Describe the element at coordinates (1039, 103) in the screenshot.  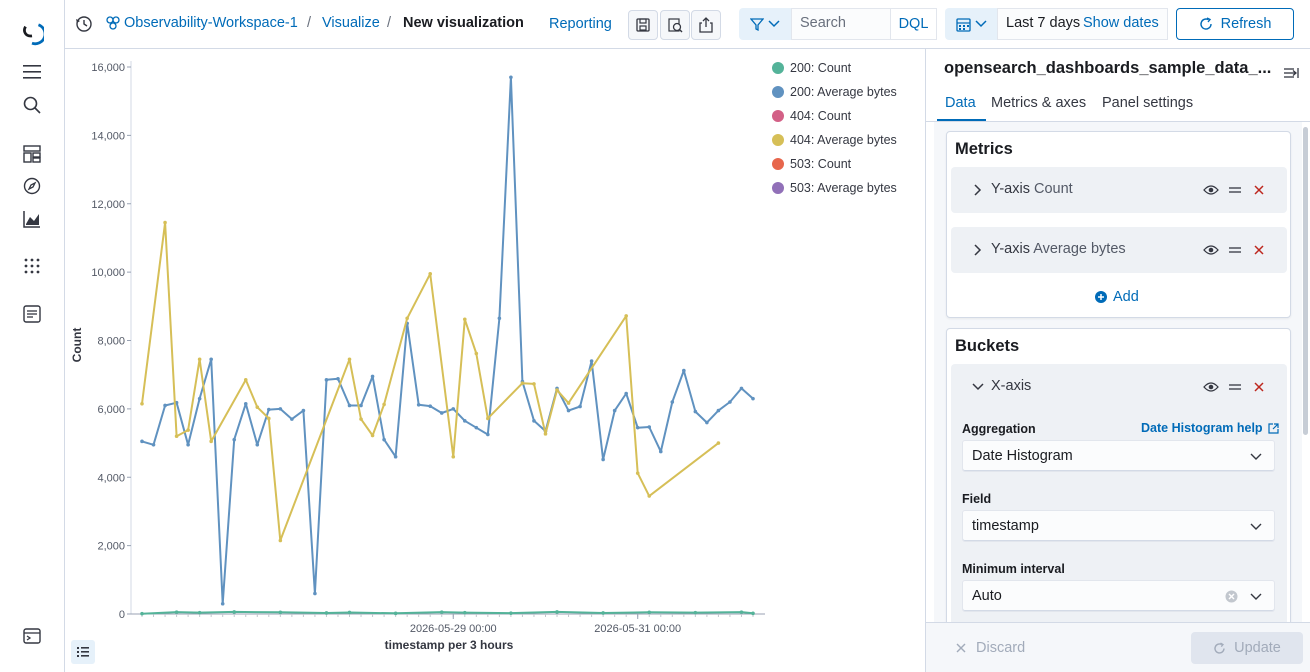
I see `tab-metrics-axes: Metrics & axes` at that location.